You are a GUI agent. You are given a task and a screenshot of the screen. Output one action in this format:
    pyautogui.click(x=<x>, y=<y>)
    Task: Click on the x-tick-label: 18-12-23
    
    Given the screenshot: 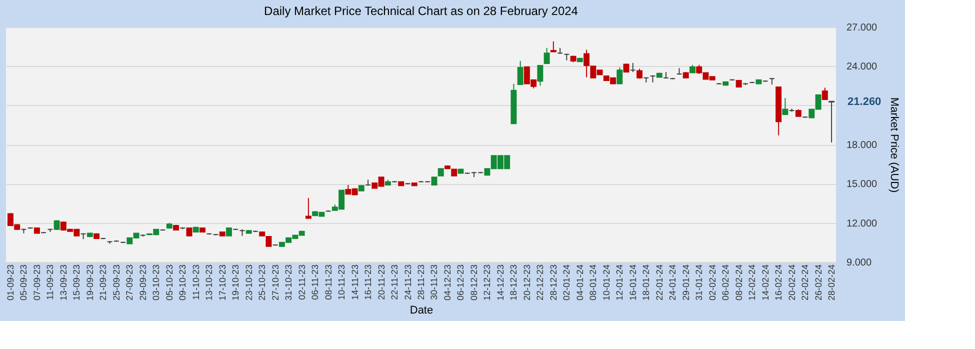 What is the action you would take?
    pyautogui.click(x=513, y=282)
    